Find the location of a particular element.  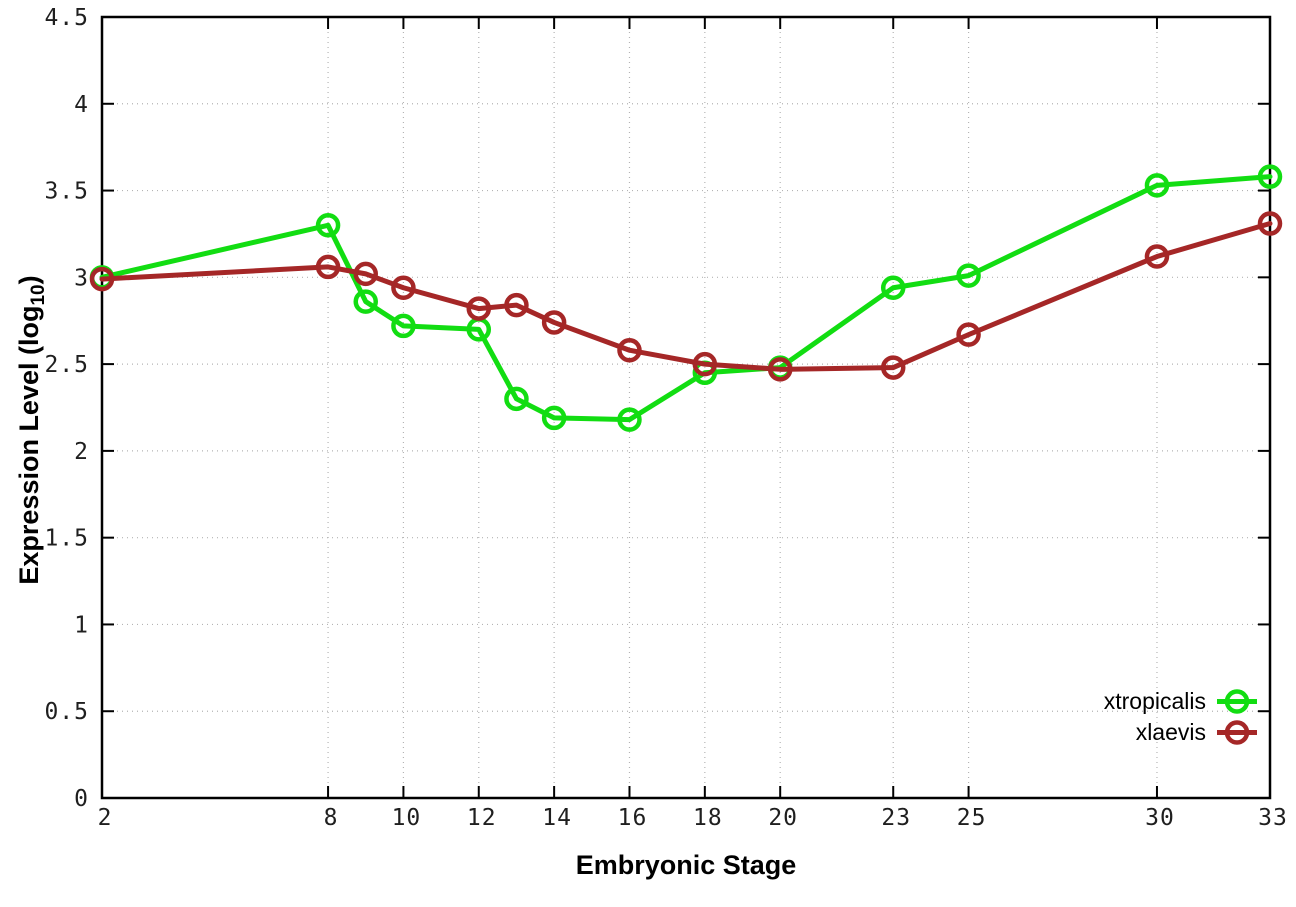

x-tick-label: 16 is located at coordinates (633, 818).